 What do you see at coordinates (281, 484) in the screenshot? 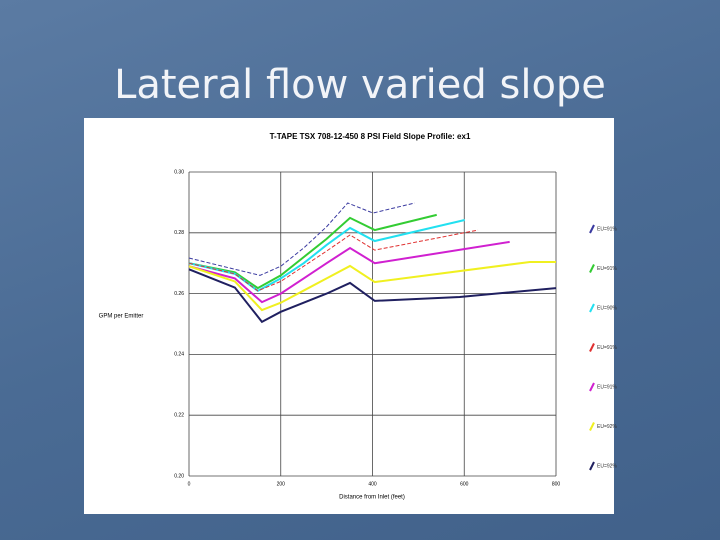
I see `x-tick-label: 200` at bounding box center [281, 484].